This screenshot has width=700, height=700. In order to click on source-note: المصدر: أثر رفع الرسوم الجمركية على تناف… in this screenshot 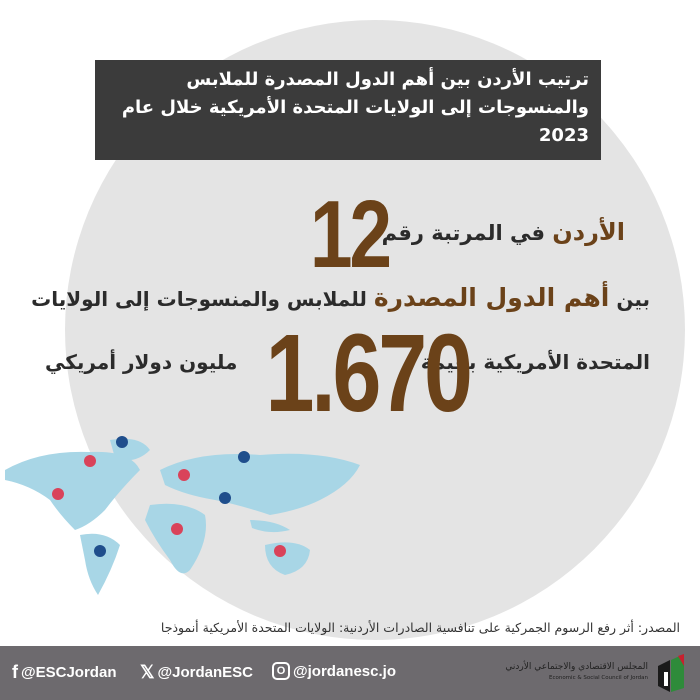, I will do `click(420, 627)`.